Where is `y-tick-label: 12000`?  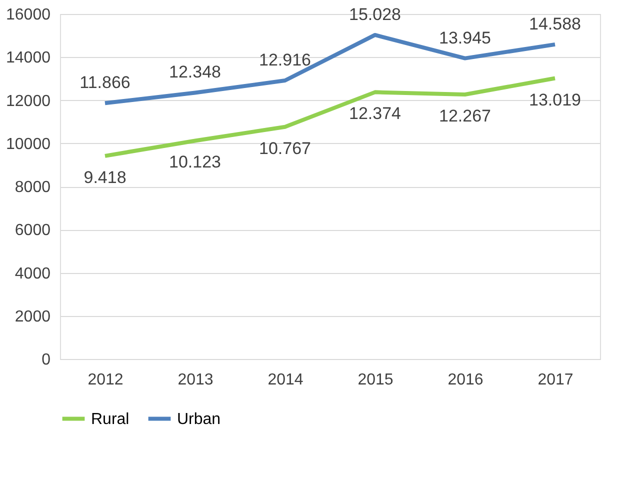
y-tick-label: 12000 is located at coordinates (28, 101).